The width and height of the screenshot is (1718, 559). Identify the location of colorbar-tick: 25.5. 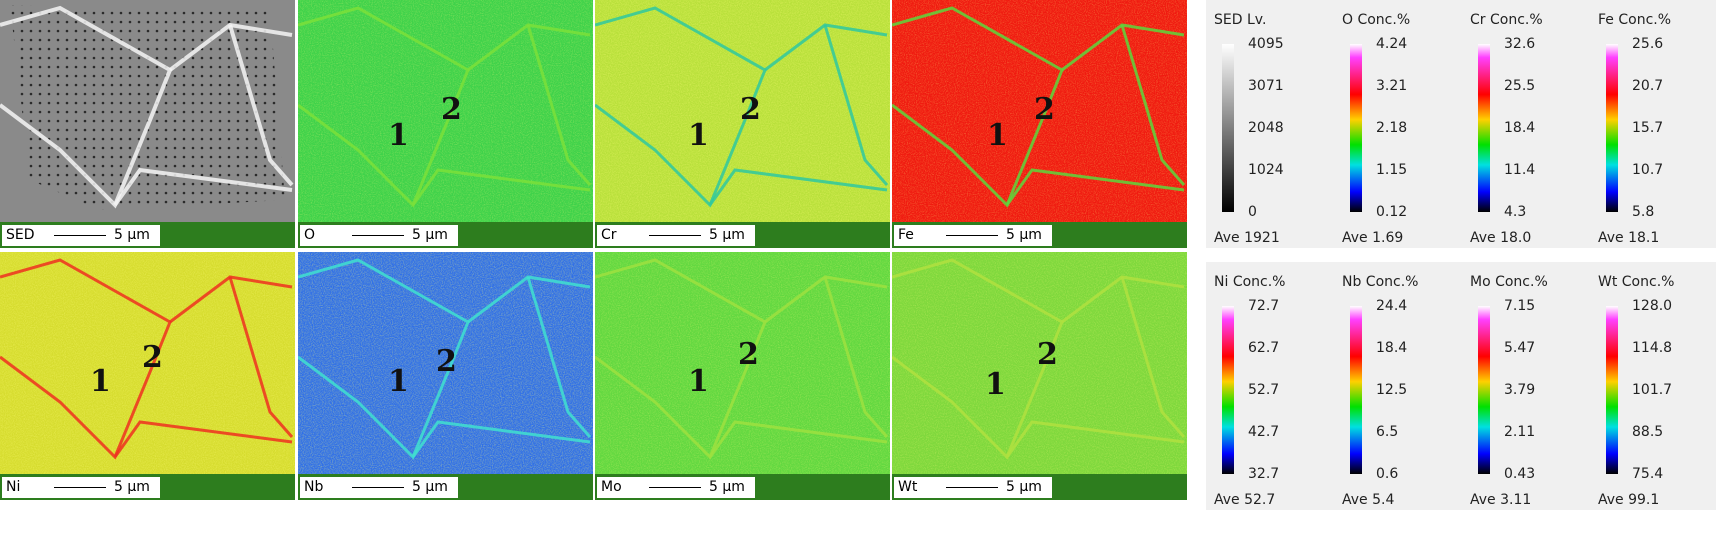
(1520, 86).